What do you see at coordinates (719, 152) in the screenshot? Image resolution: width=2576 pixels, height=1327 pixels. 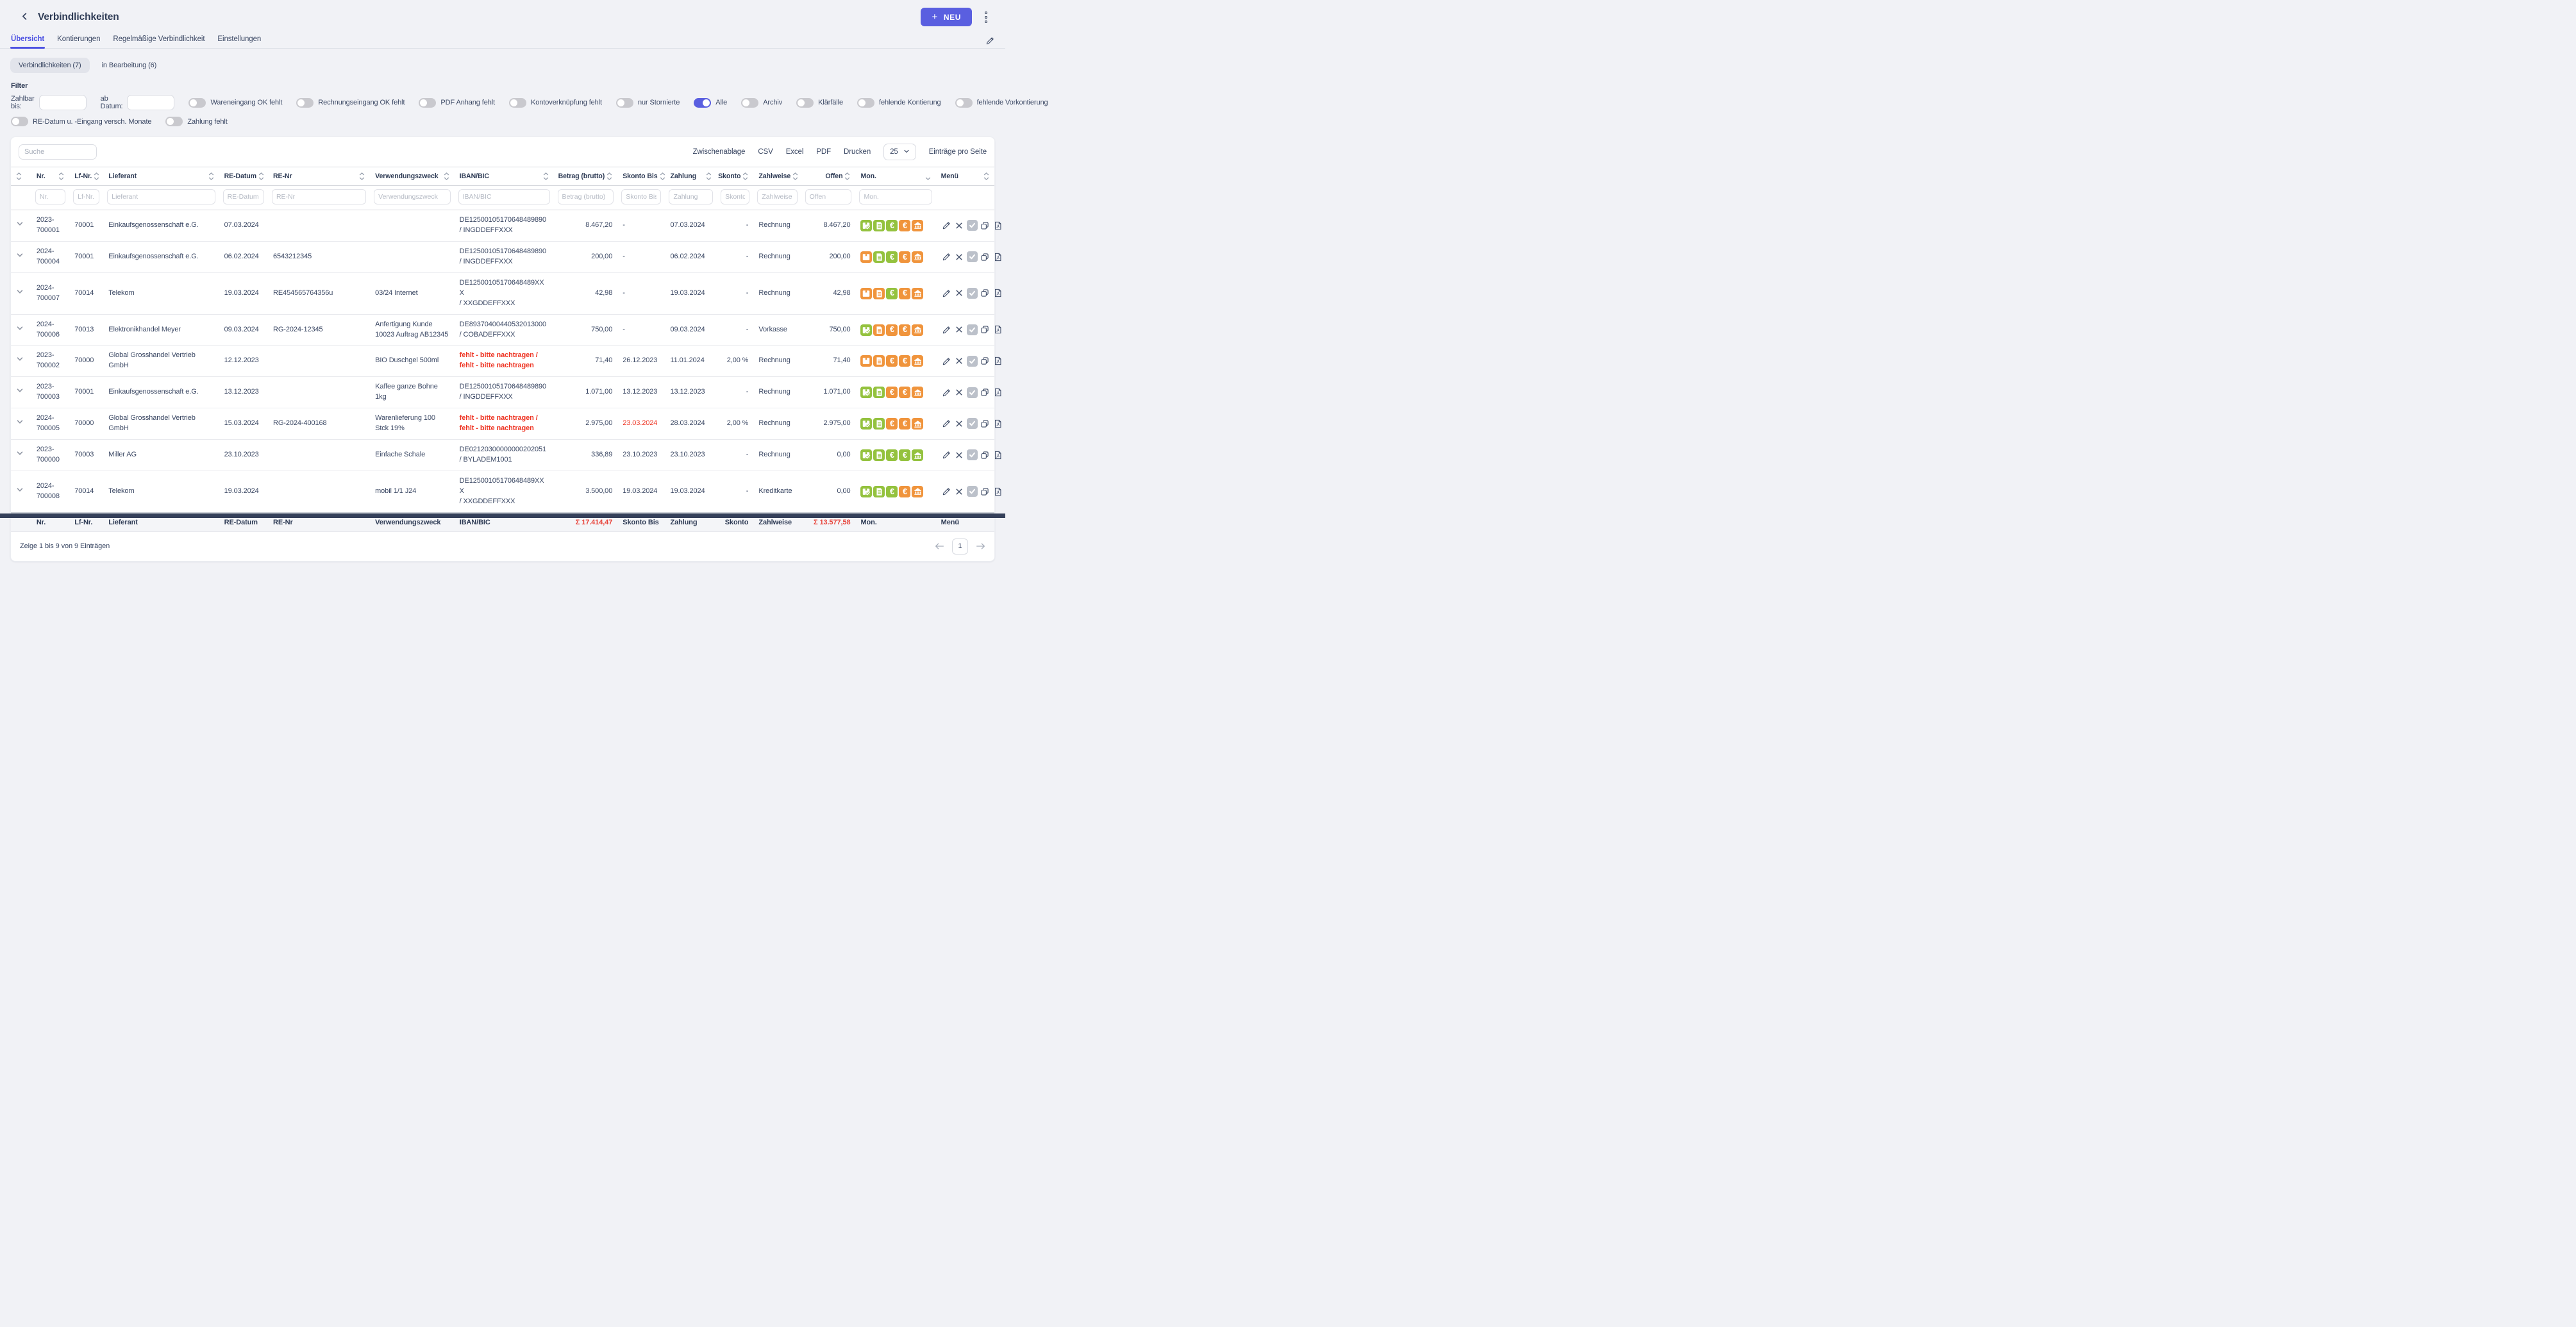 I see `export-button-zwischenablage: Zwischenablage` at bounding box center [719, 152].